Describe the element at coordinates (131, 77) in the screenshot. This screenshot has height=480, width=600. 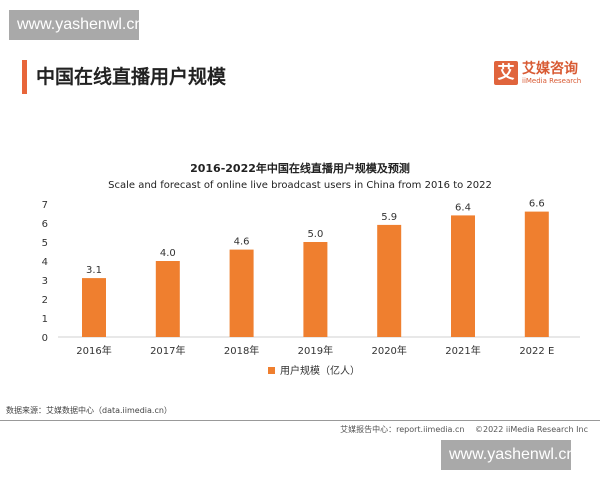
I see `page-title: 中国在线直播用户规模` at that location.